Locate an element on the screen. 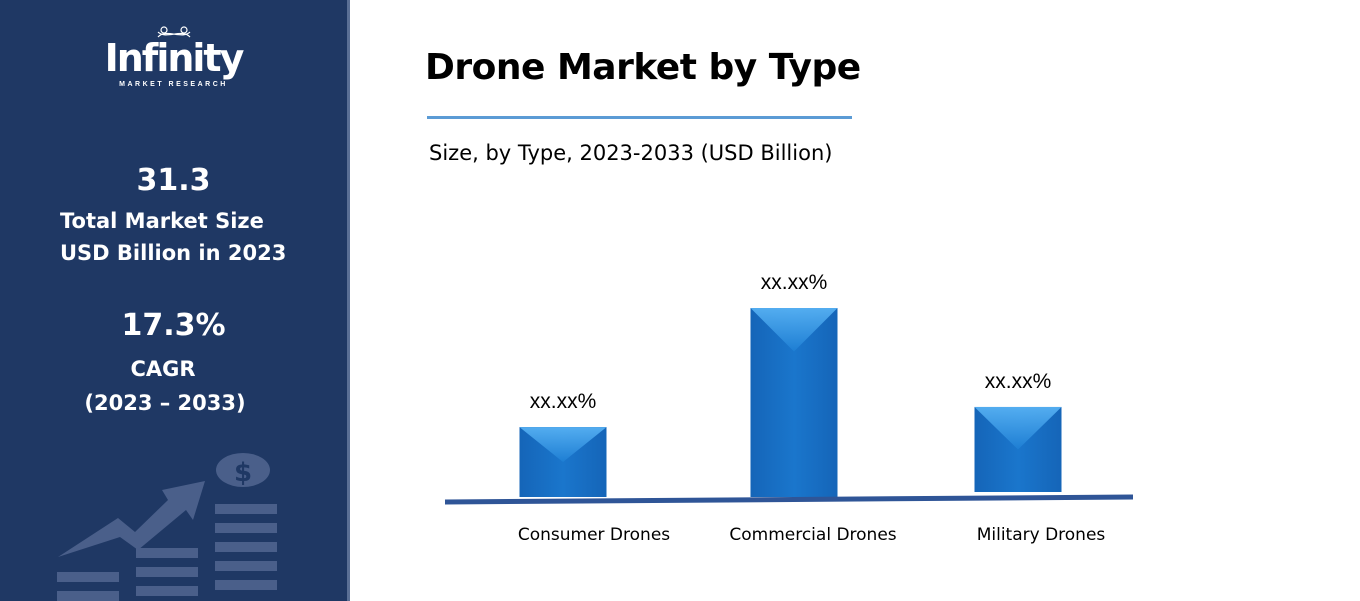 The width and height of the screenshot is (1360, 601). logo: Infinity MARKET RESEARCH is located at coordinates (173, 57).